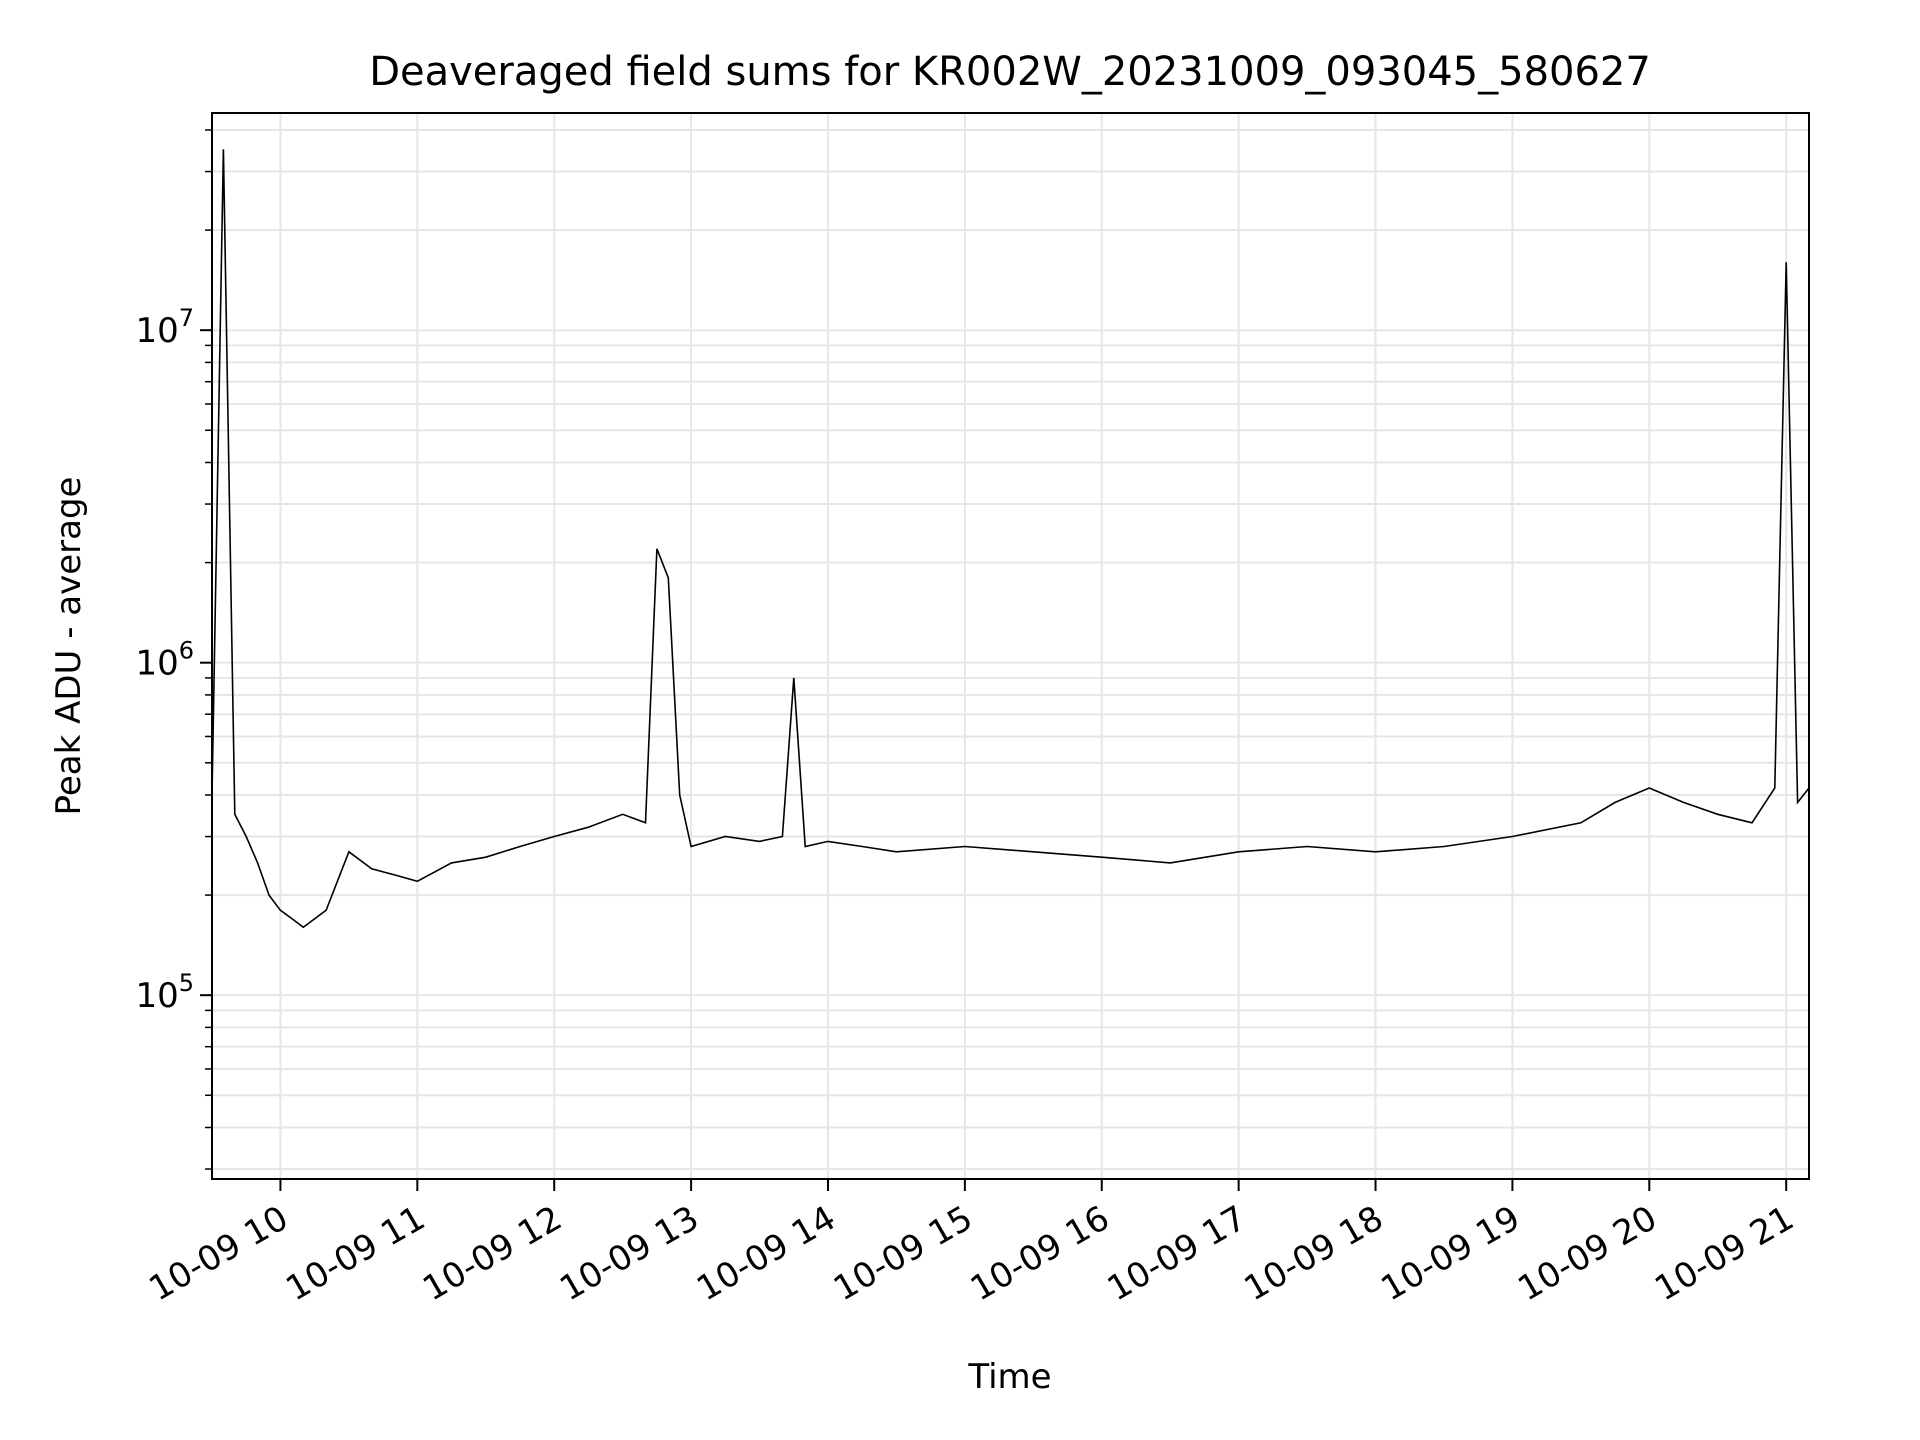 This screenshot has width=1920, height=1440. I want to click on y-axis-label: Peak ADU - average, so click(69, 646).